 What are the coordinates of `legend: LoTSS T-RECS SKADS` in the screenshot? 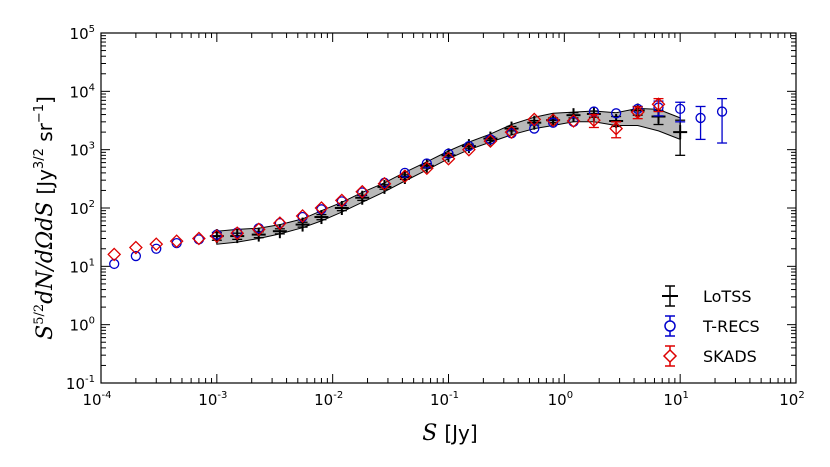 It's located at (711, 326).